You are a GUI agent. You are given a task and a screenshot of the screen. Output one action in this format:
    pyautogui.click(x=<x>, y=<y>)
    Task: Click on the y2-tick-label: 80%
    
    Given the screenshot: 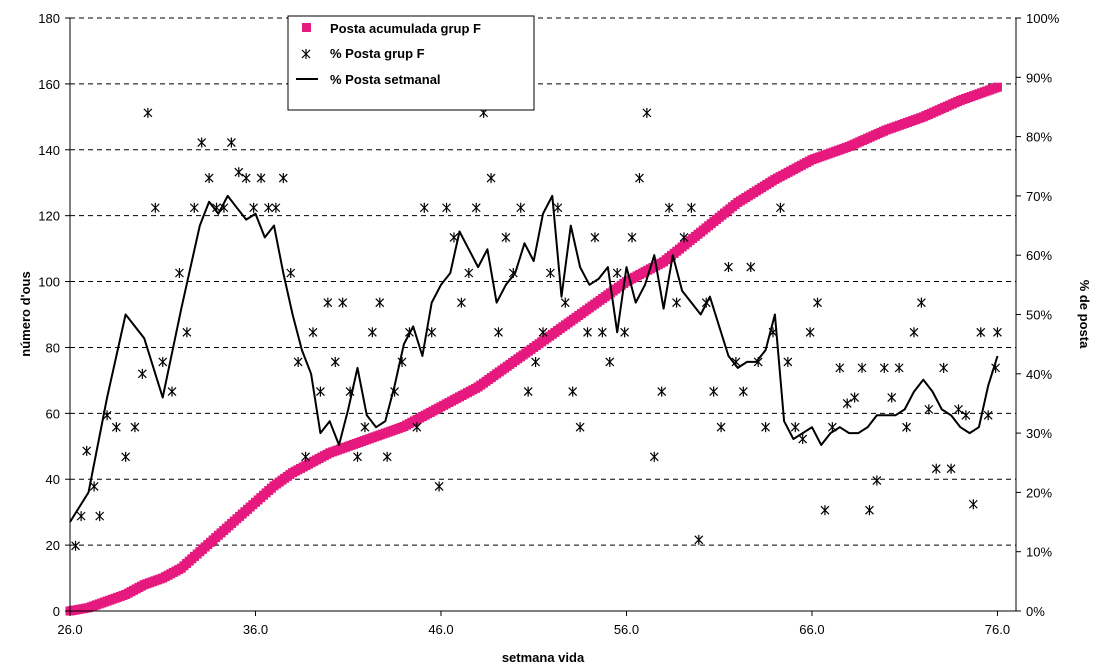 What is the action you would take?
    pyautogui.click(x=1039, y=137)
    